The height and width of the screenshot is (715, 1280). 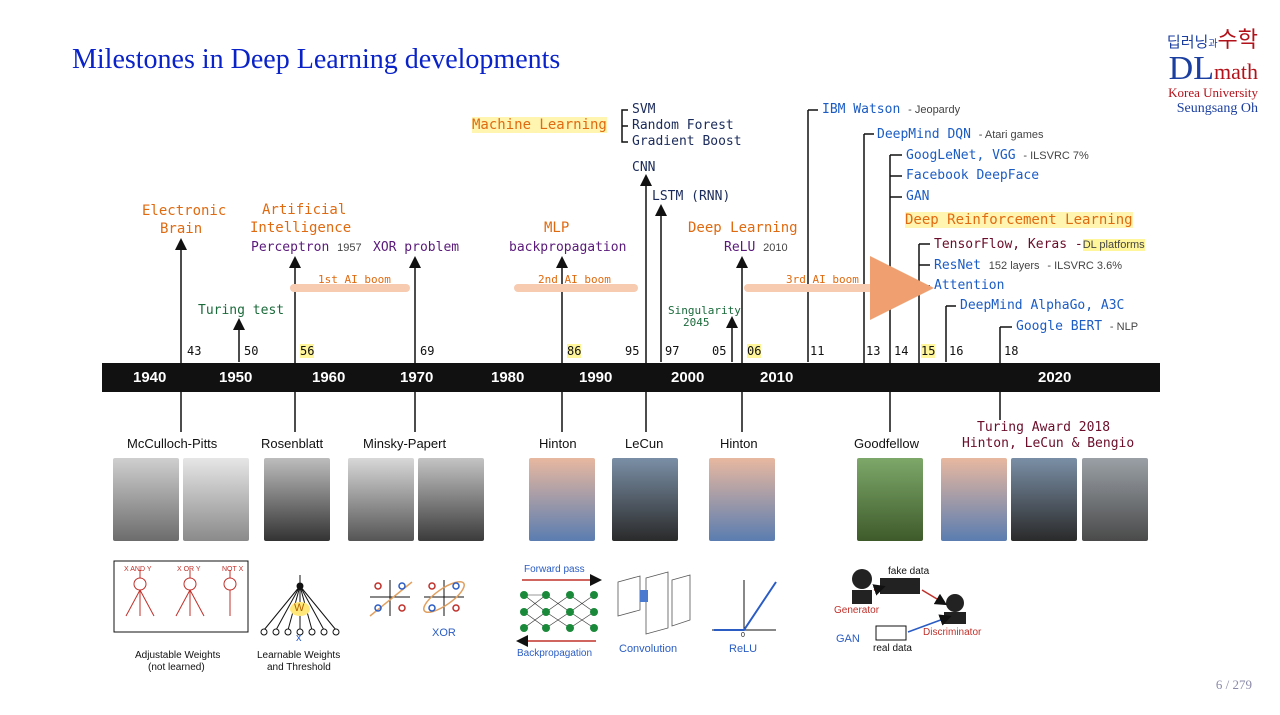 I want to click on person-hinton-1: Hinton, so click(x=558, y=443).